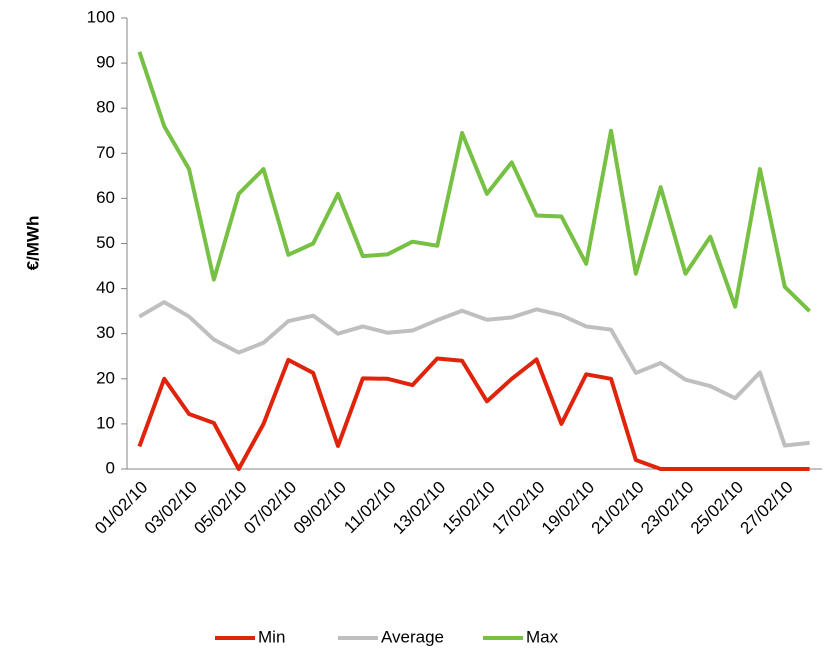  I want to click on legend-label: Max, so click(542, 636).